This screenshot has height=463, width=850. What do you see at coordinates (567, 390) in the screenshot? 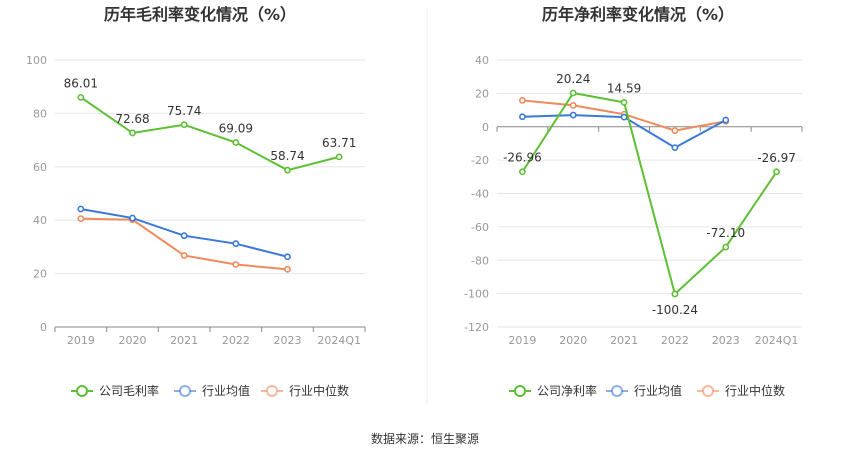
I see `legend-label-company: 公司净利率` at bounding box center [567, 390].